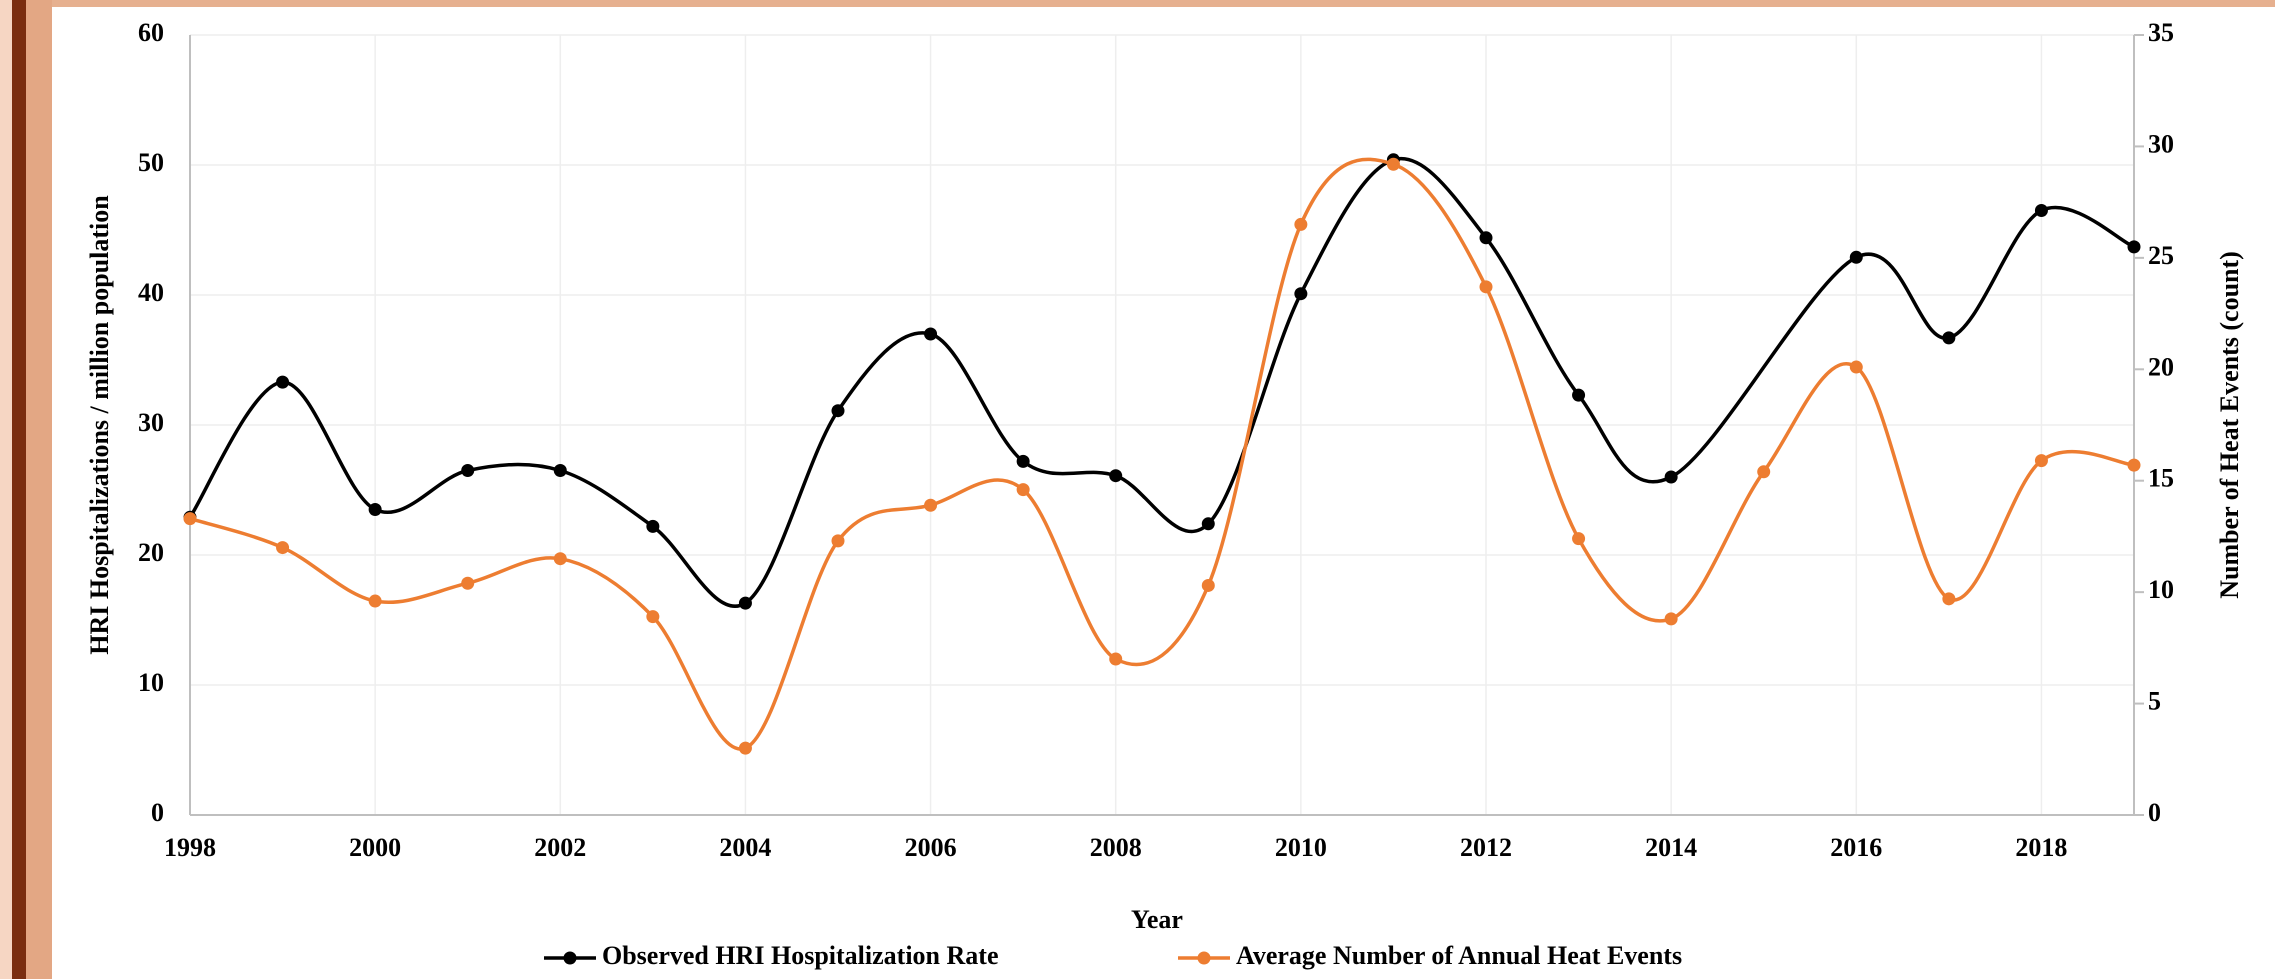 This screenshot has width=2275, height=979. What do you see at coordinates (19, 489) in the screenshot?
I see `left-border-dark` at bounding box center [19, 489].